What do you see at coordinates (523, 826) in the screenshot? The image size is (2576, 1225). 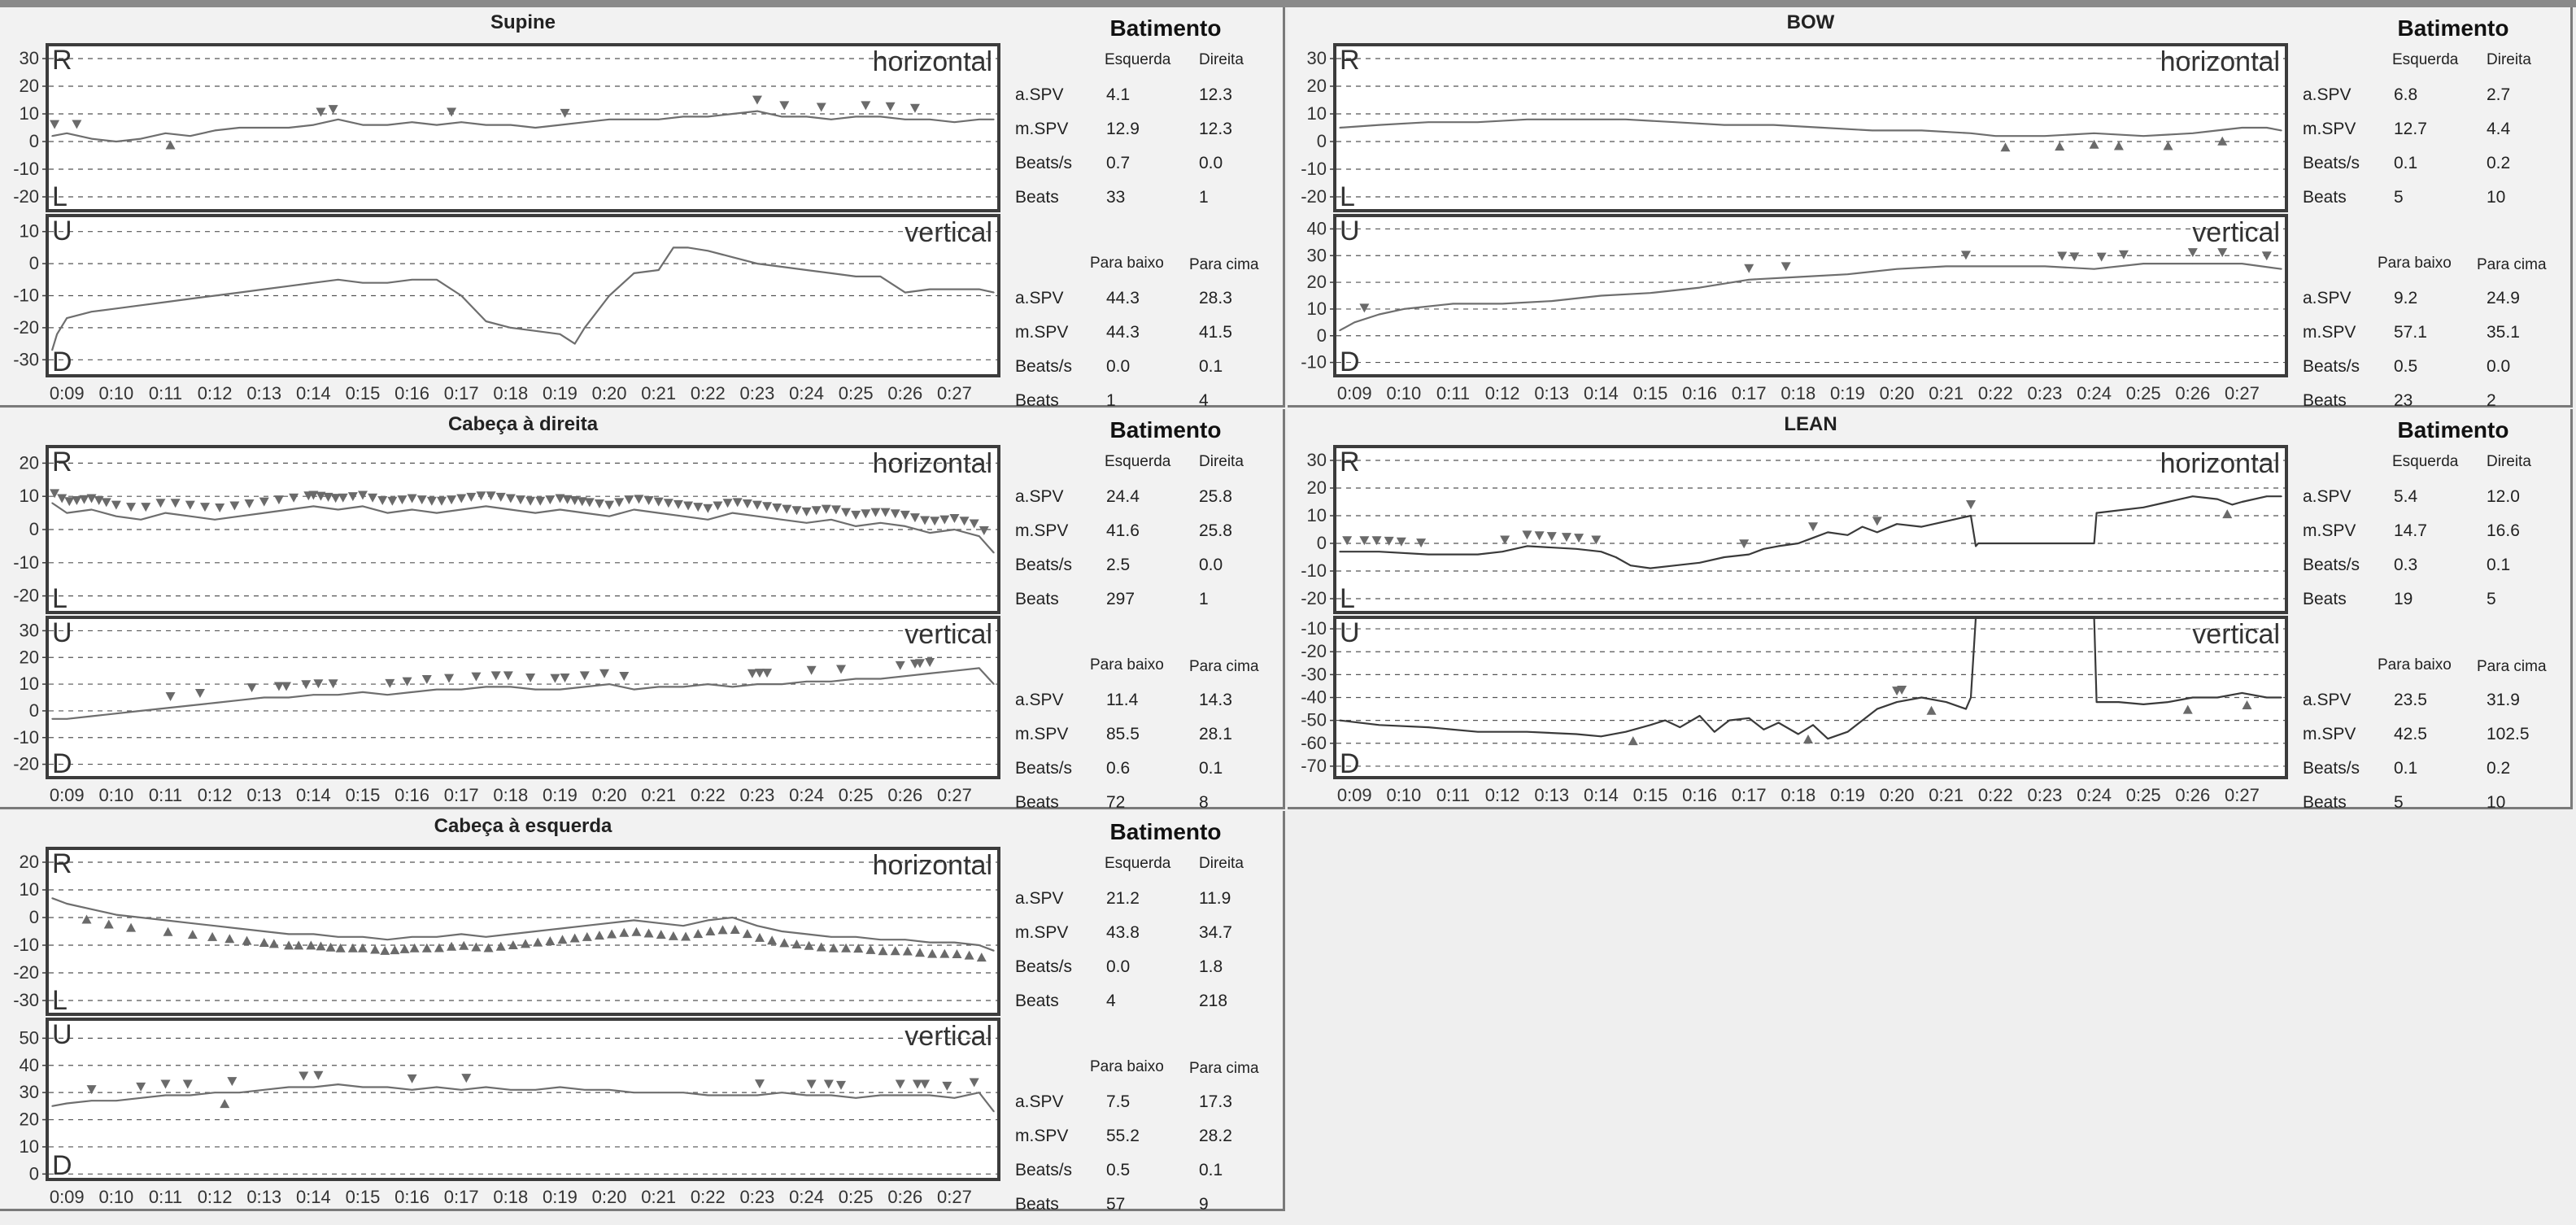 I see `panel-title: Cabeça à esquerda` at bounding box center [523, 826].